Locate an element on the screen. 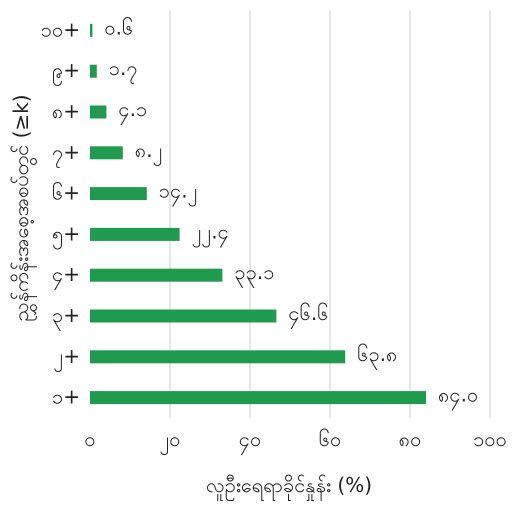 The image size is (518, 505). y-tick-label-7: ၇+ is located at coordinates (66, 154).